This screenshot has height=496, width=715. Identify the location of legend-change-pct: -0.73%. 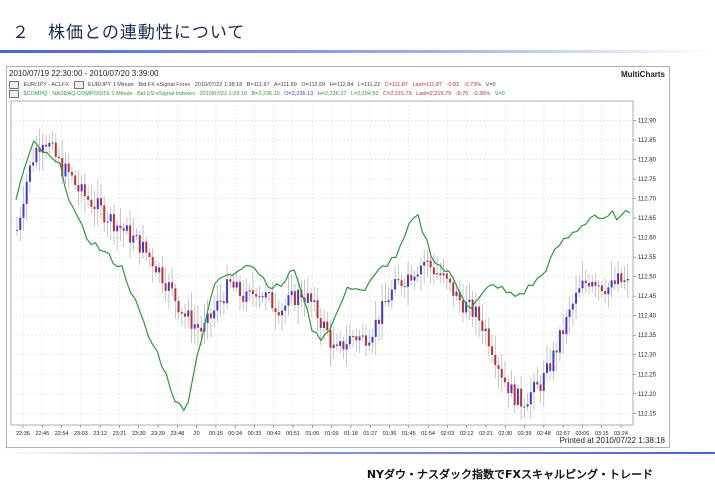
(472, 85).